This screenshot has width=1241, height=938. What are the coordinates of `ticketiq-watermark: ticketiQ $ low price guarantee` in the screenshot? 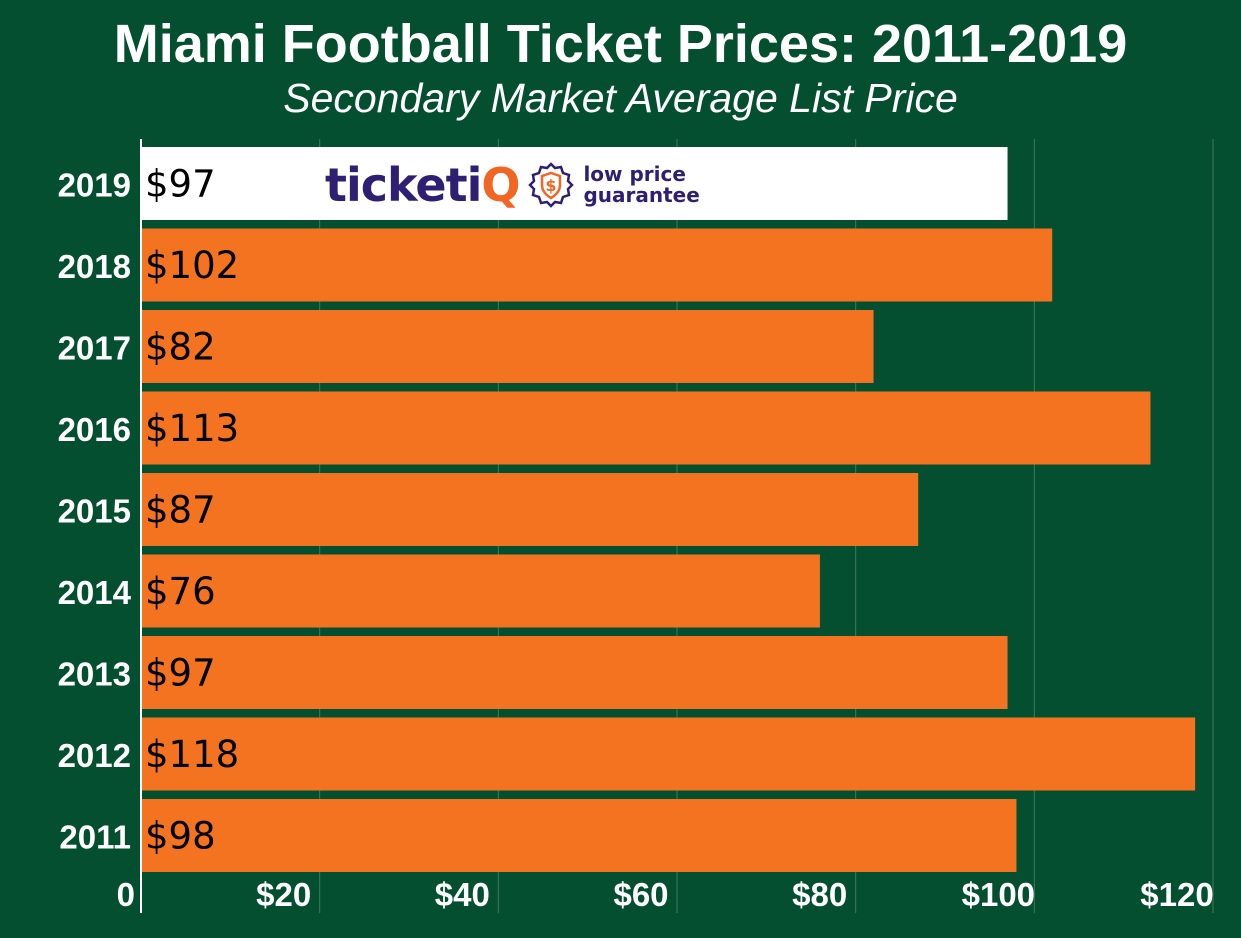 It's located at (512, 185).